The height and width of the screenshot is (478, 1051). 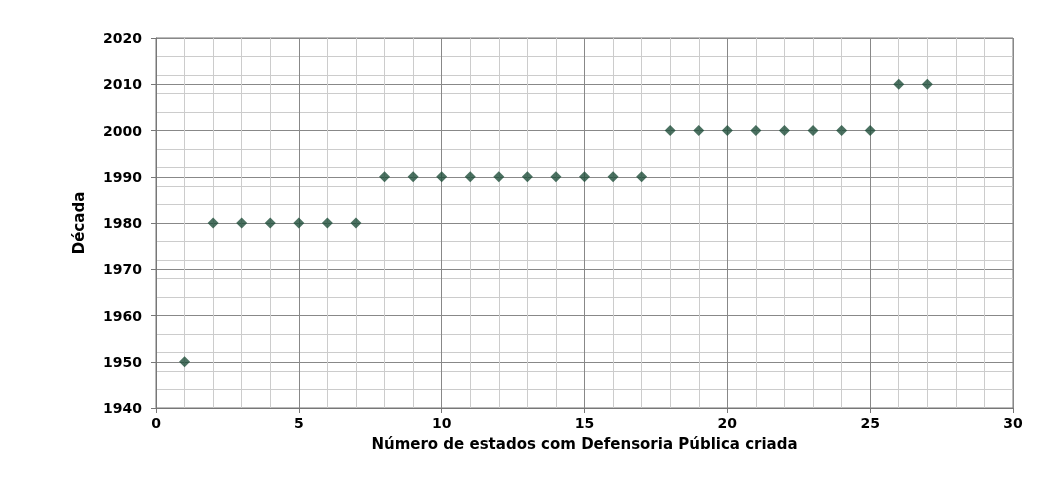 What do you see at coordinates (123, 130) in the screenshot?
I see `y-tick-label: 2000` at bounding box center [123, 130].